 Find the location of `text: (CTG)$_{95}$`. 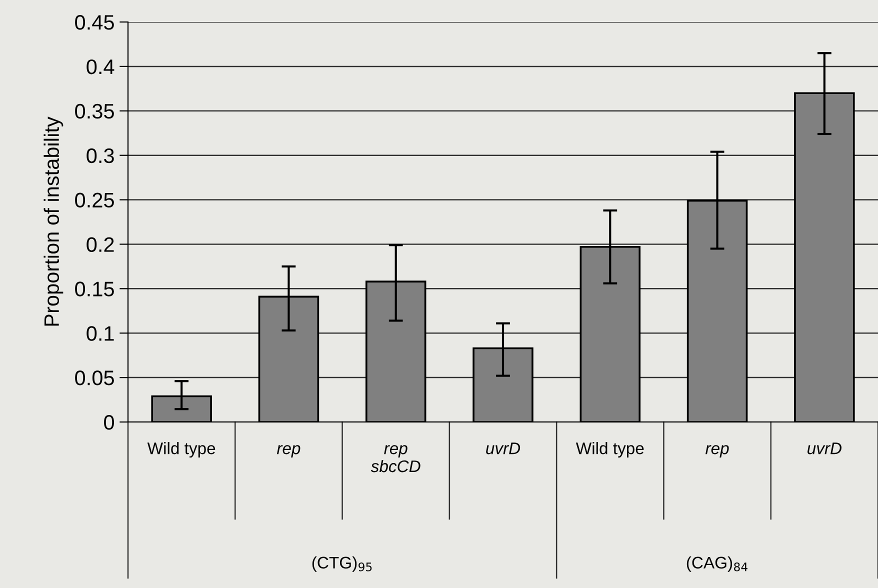

text: (CTG)$_{95}$ is located at coordinates (342, 564).